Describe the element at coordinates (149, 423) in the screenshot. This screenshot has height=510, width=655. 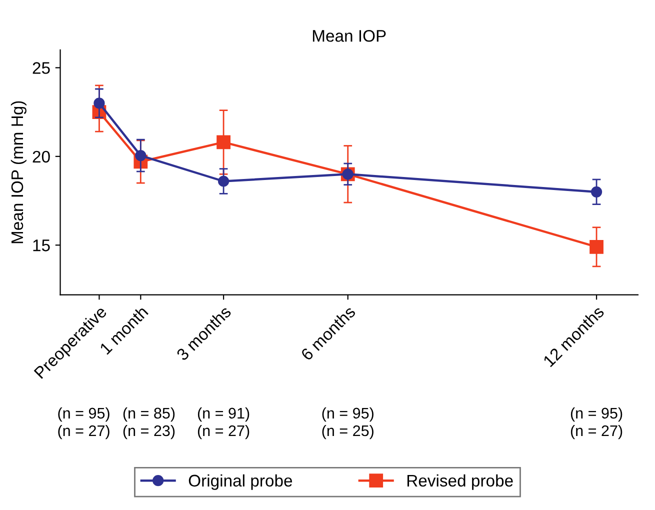
I see `text: (n = 85) (n = 23)` at that location.